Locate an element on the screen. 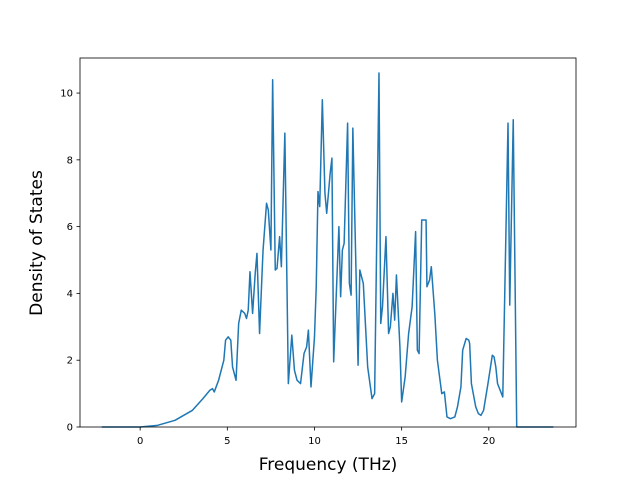  y-axis-label: Density of States is located at coordinates (37, 243).